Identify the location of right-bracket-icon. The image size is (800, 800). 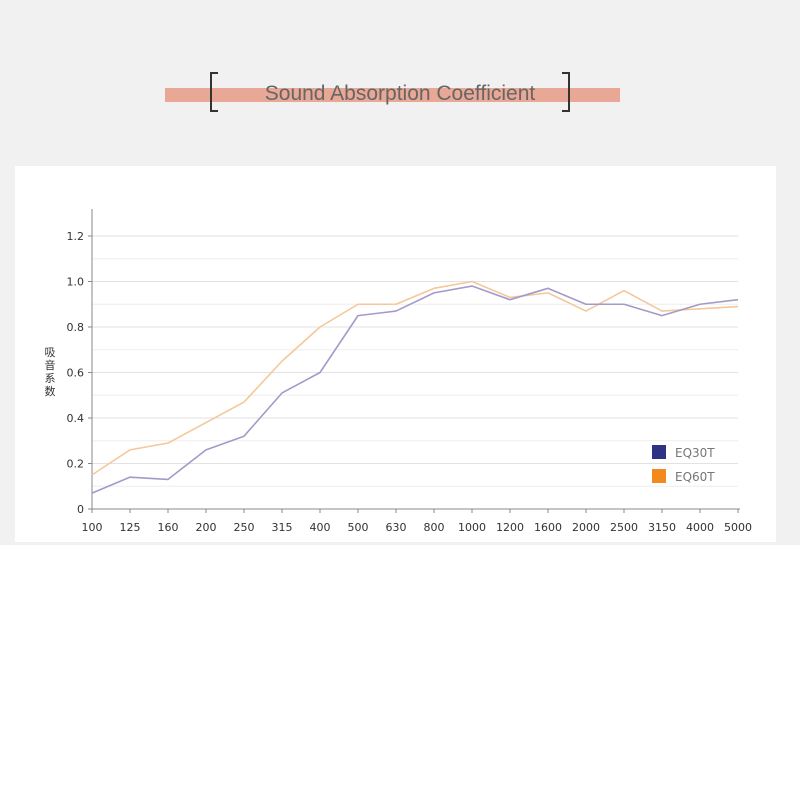
(566, 92).